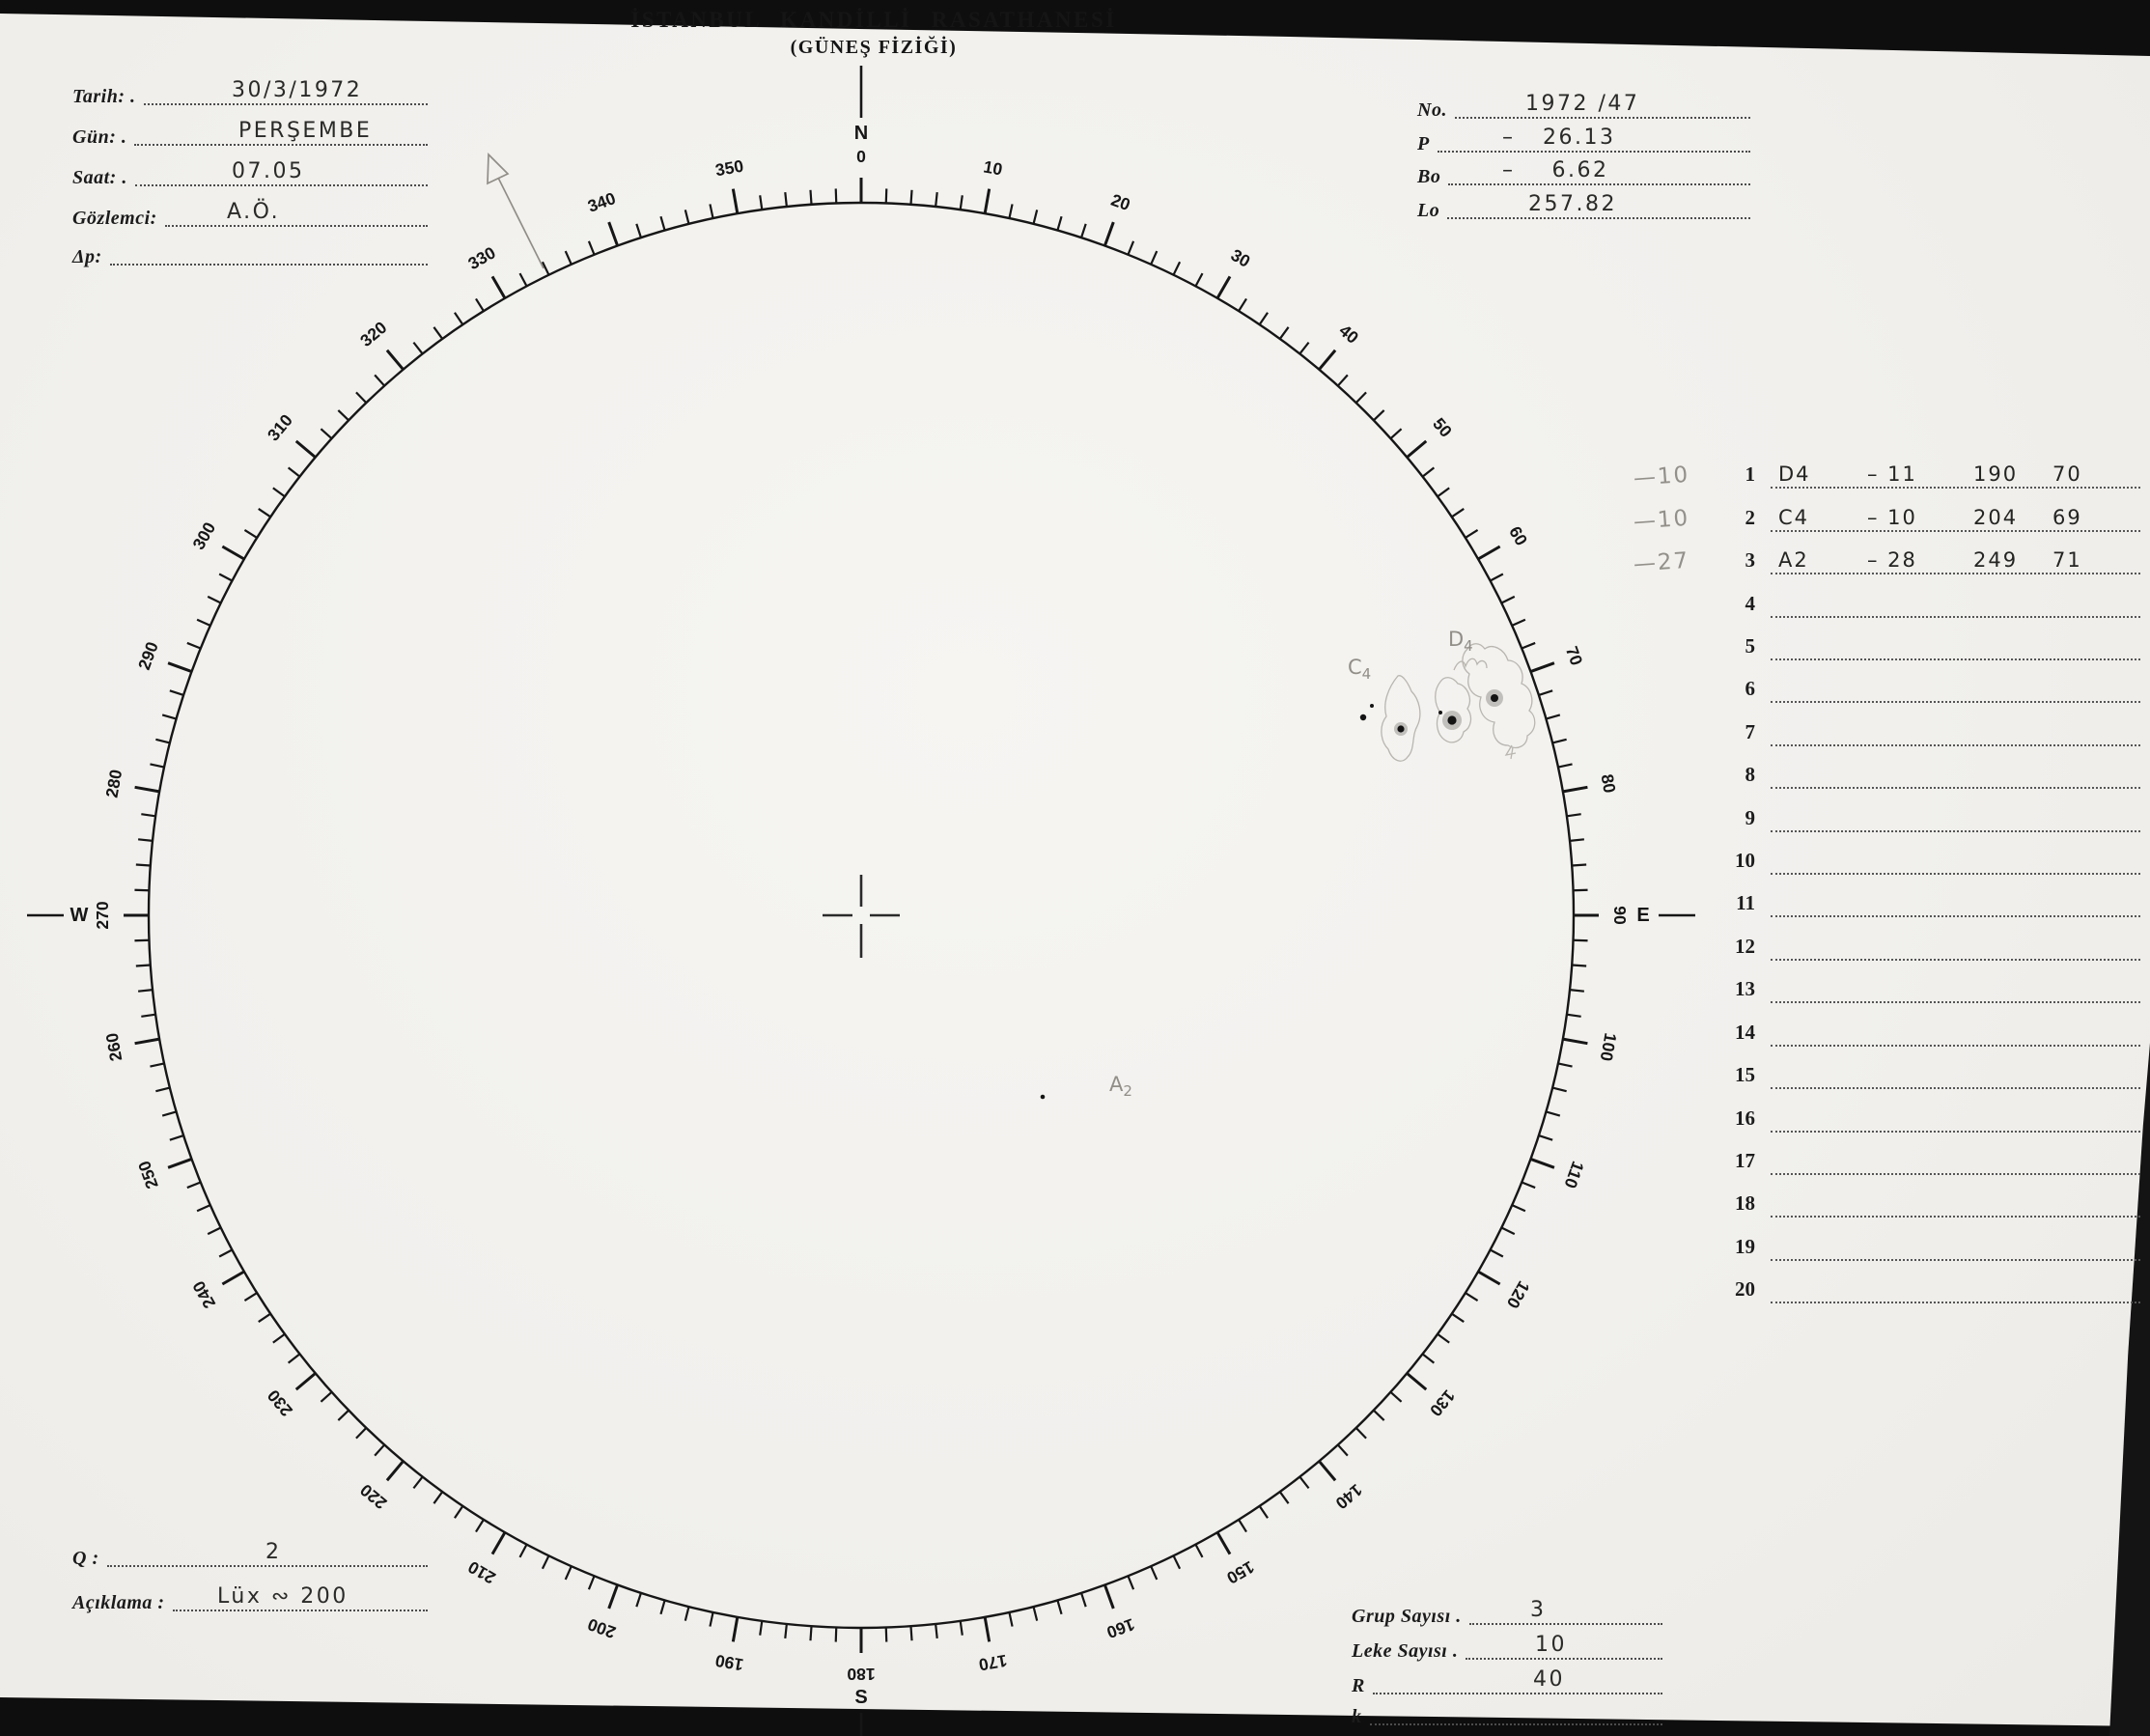  I want to click on field-lo: Lo 257.82, so click(1583, 207).